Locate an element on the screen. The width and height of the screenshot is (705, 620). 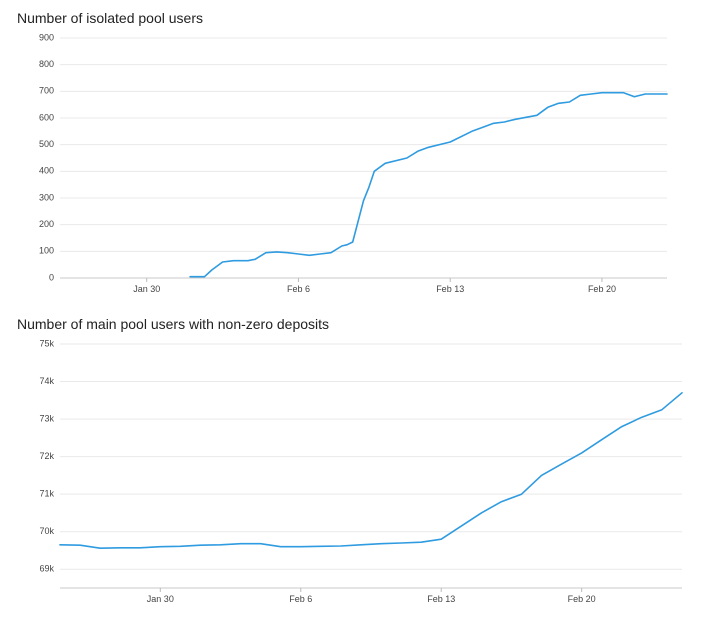
y-tick-label: 900 is located at coordinates (46, 37).